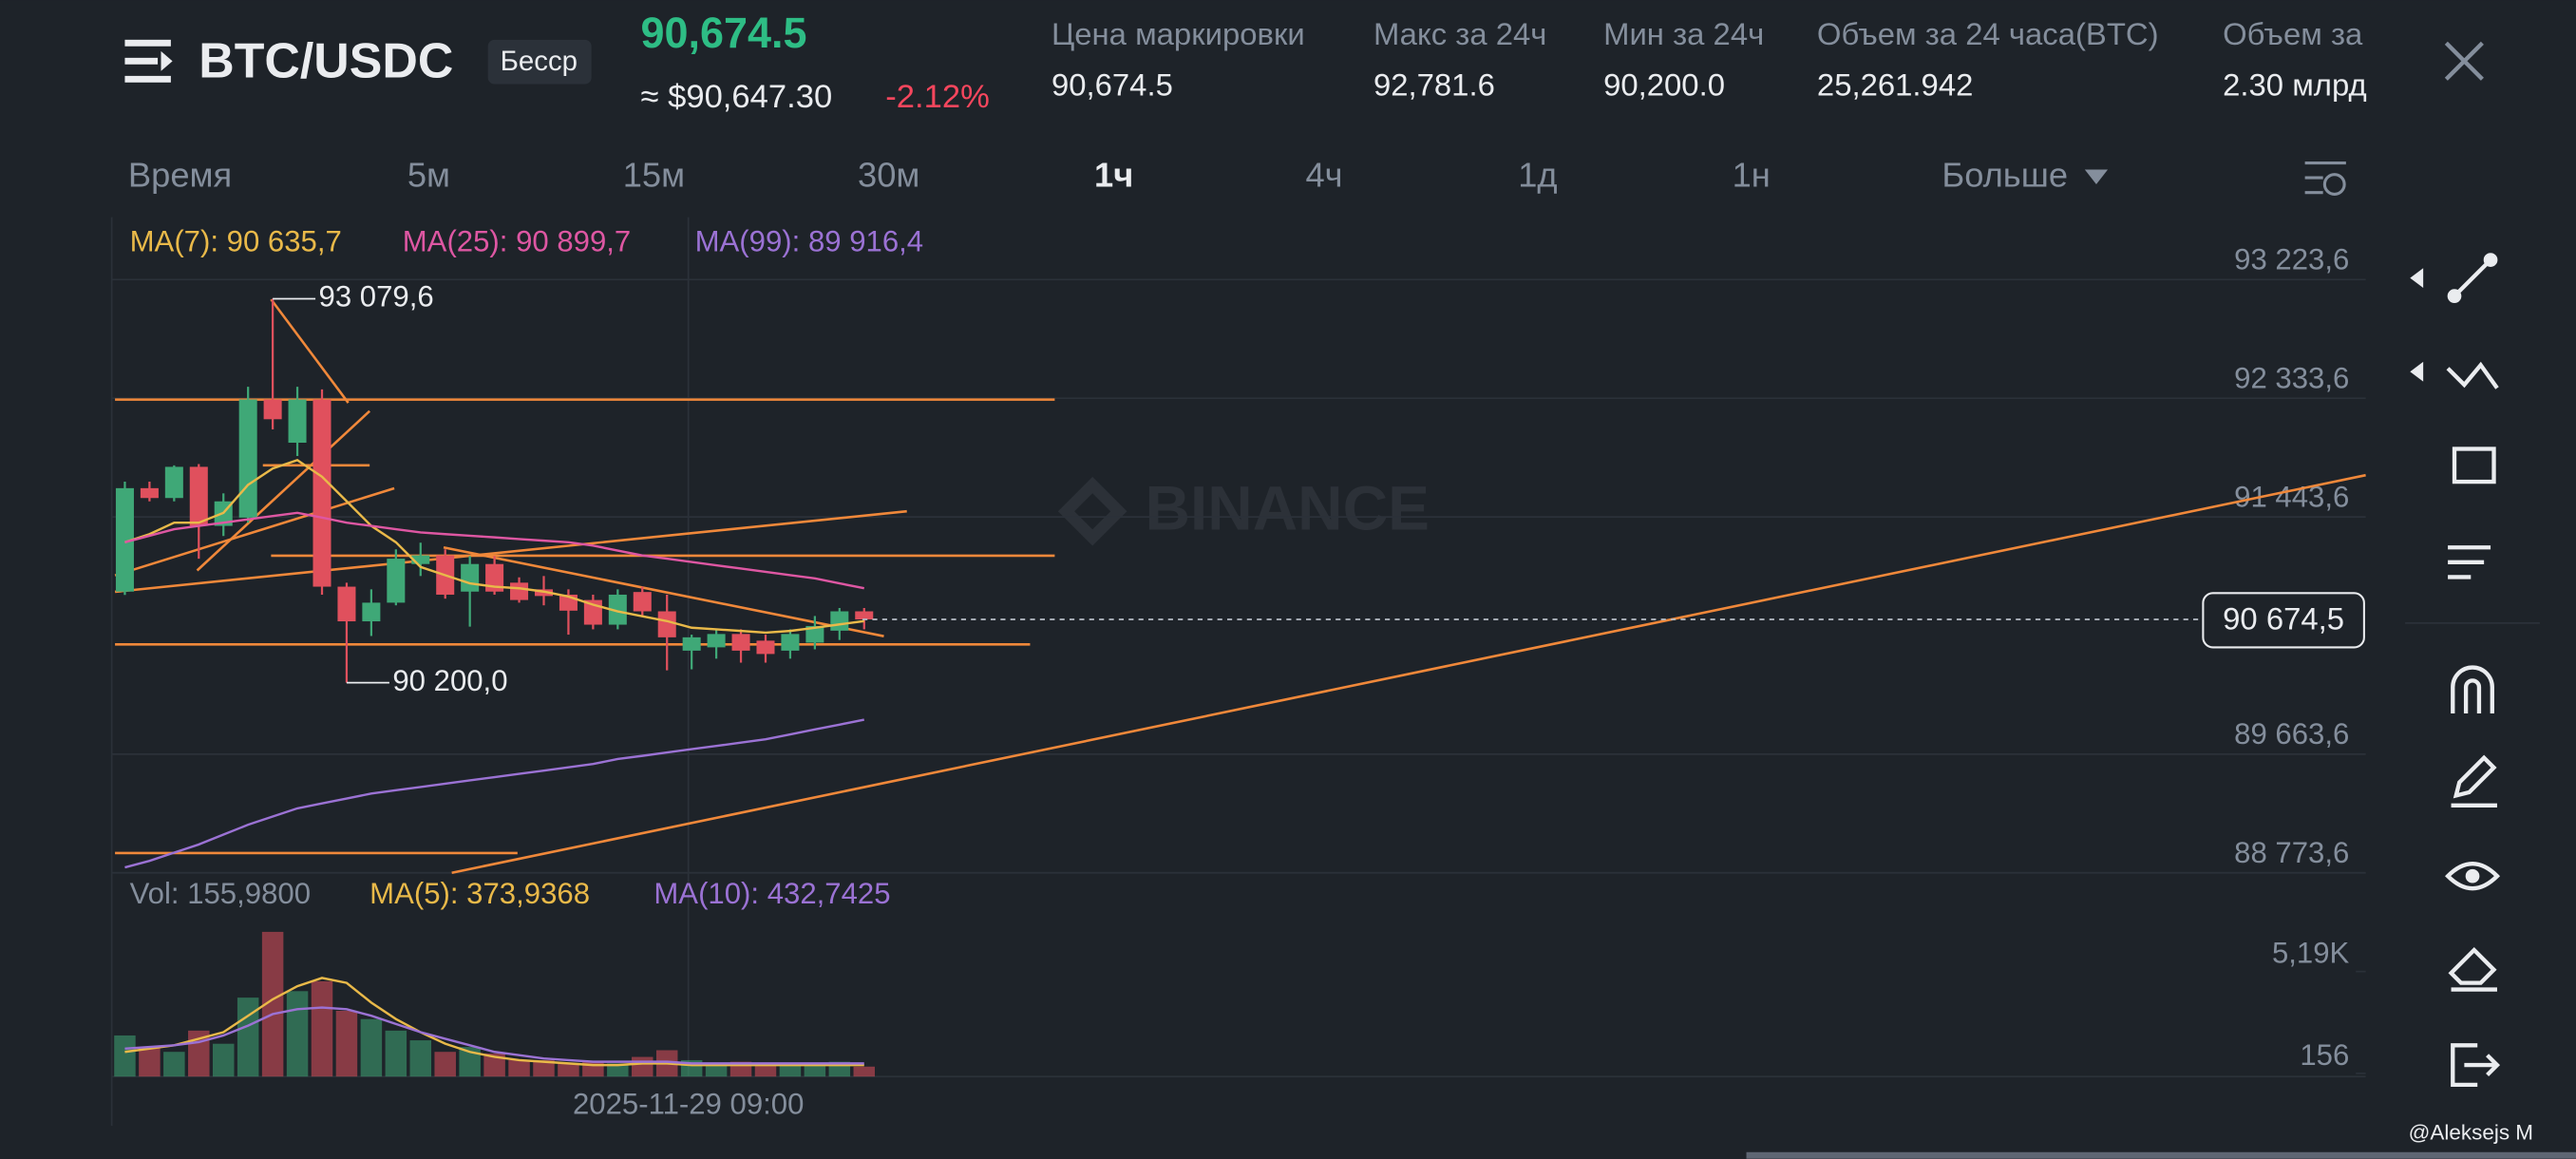 The image size is (2576, 1159). I want to click on tool-fib, so click(2472, 375).